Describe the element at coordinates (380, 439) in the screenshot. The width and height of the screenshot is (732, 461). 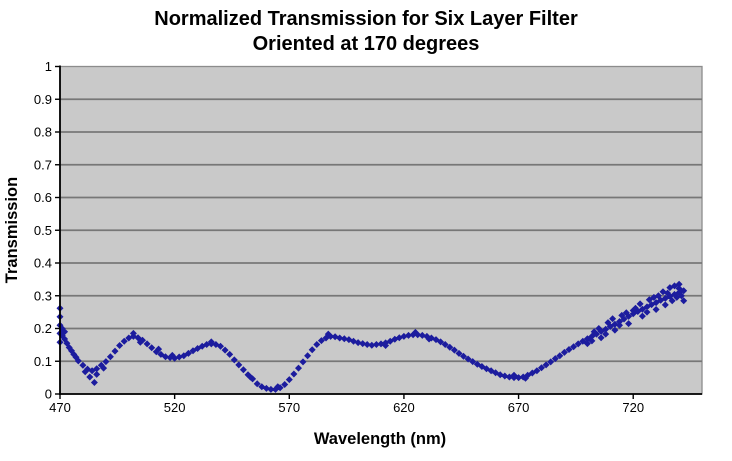
I see `x-axis-title: Wavelength (nm)` at that location.